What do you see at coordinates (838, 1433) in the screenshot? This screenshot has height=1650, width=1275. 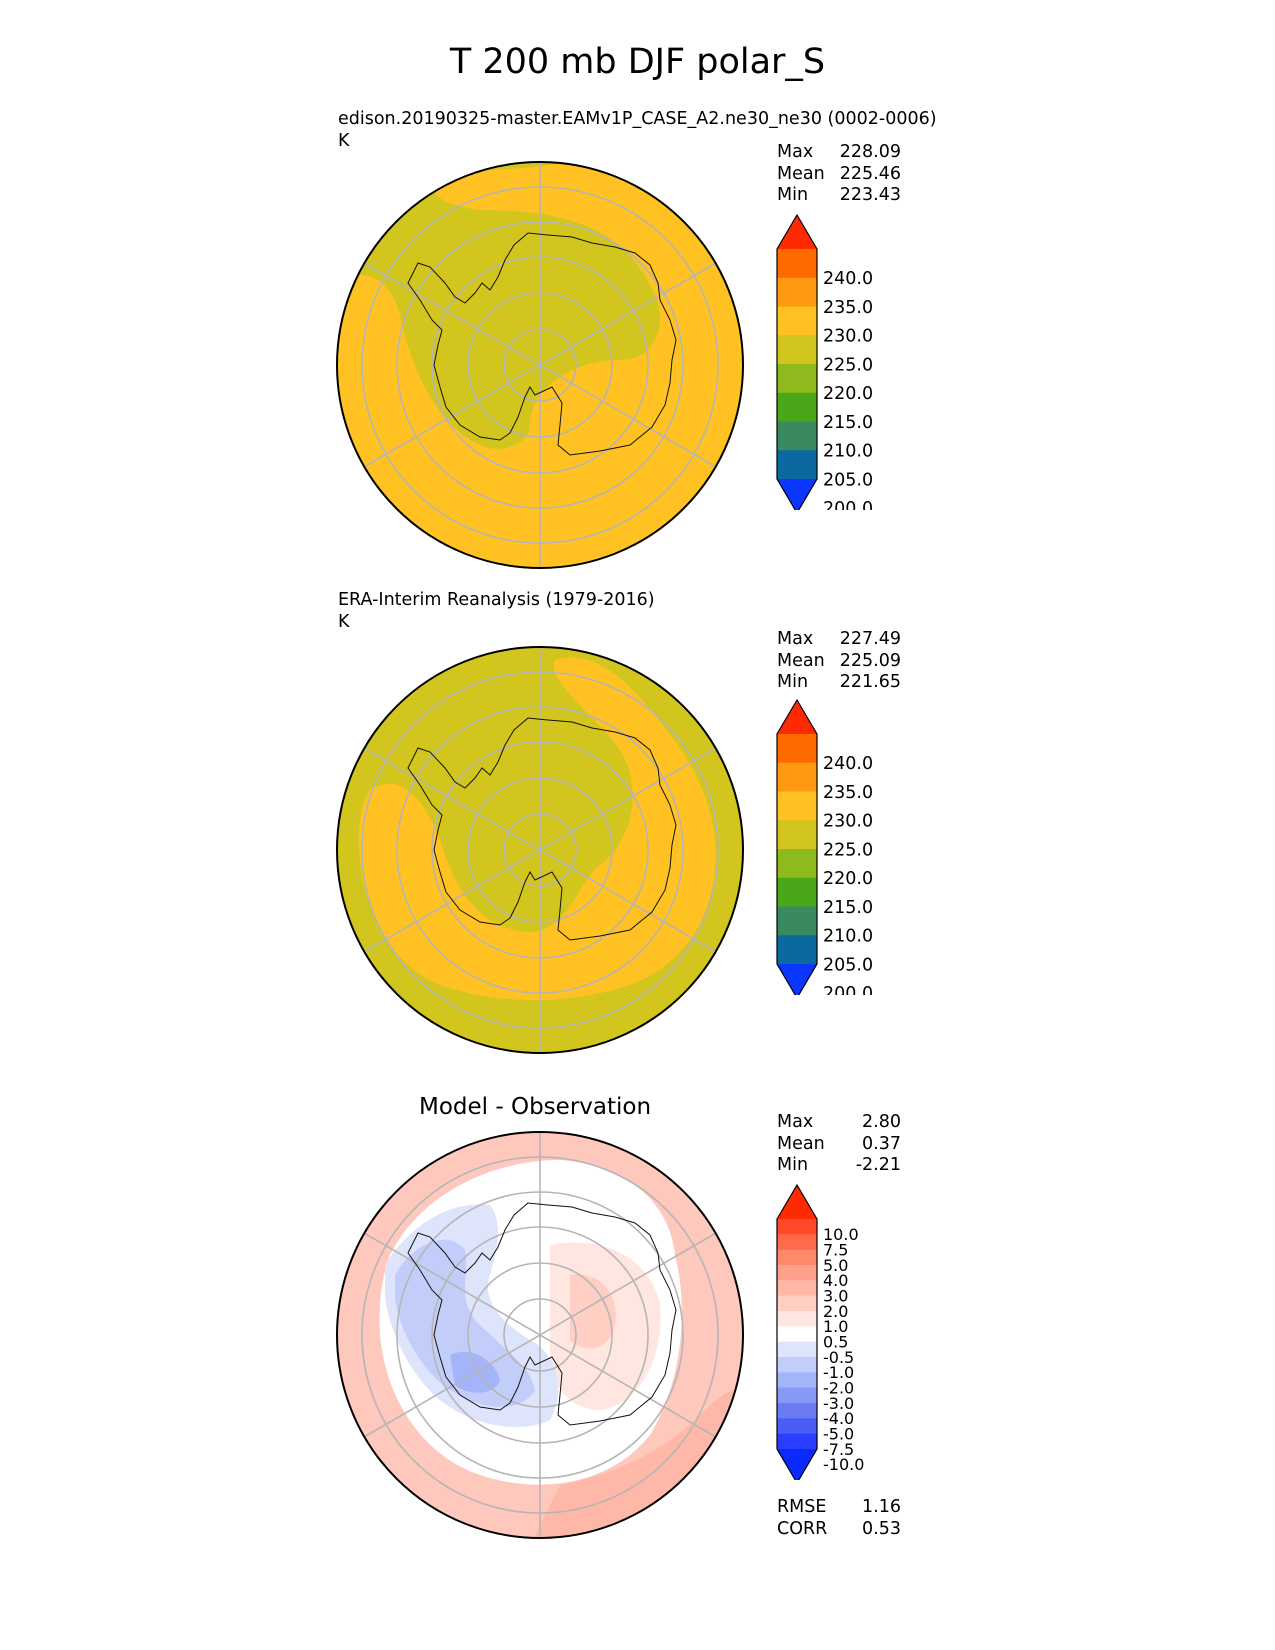 I see `colorbar-tick-label: -5.0` at bounding box center [838, 1433].